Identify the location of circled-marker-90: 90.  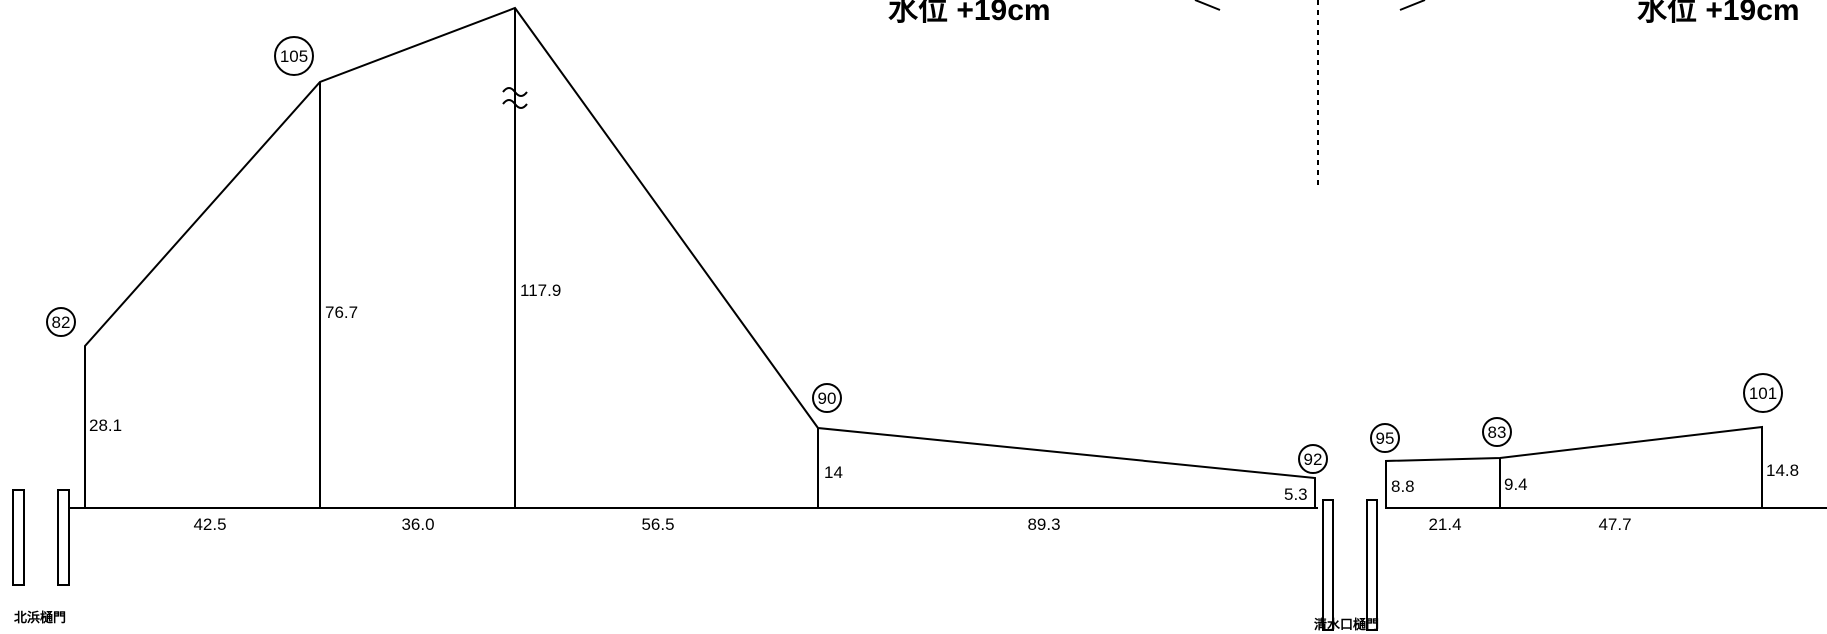
(827, 398).